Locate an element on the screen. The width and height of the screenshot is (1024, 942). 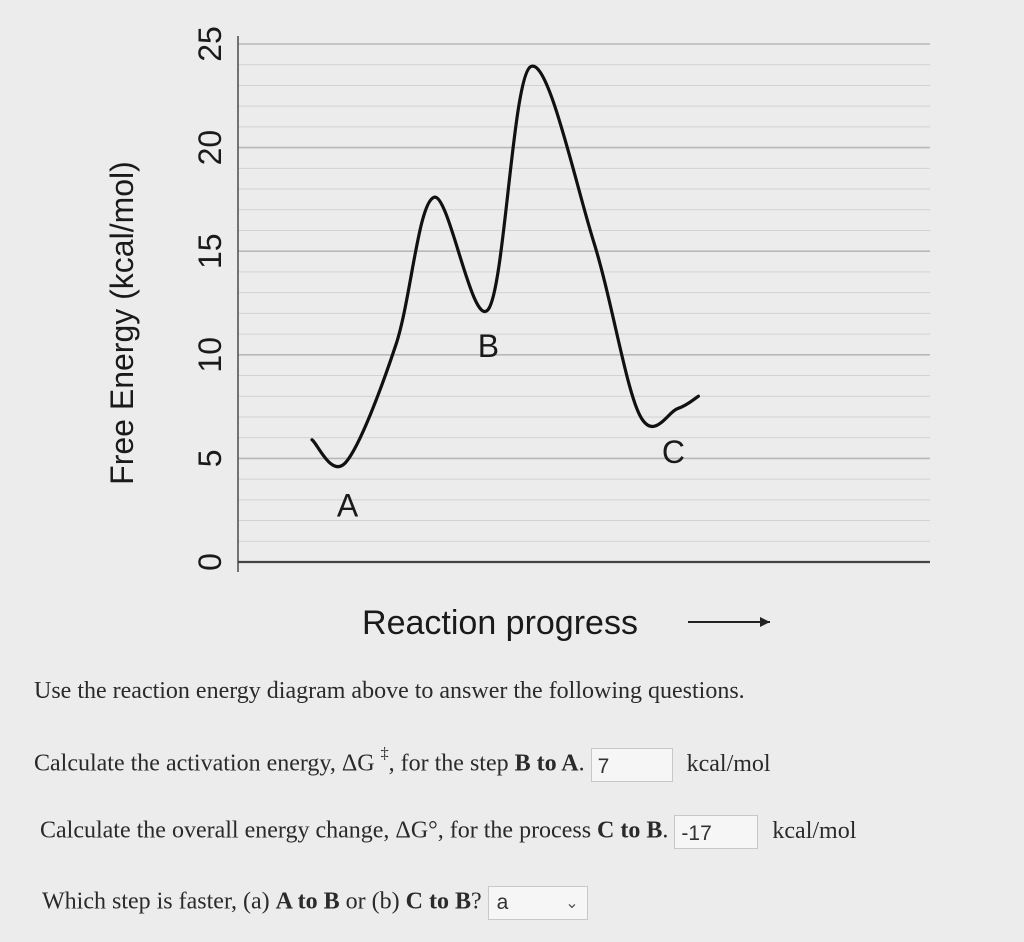
x-axis-label: Reaction progress is located at coordinates (500, 623).